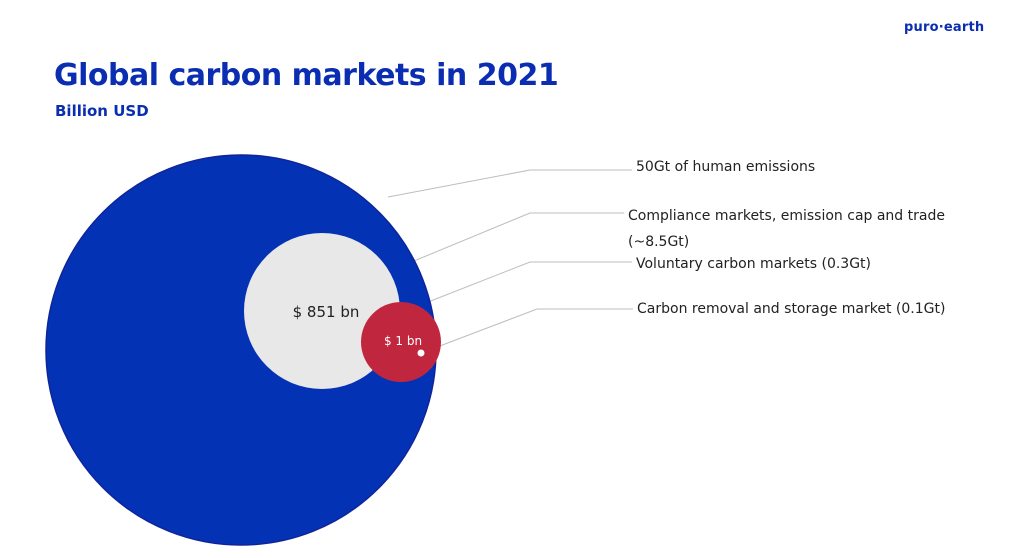 Image resolution: width=1024 pixels, height=558 pixels. What do you see at coordinates (753, 264) in the screenshot?
I see `voluntary-label: Voluntary carbon markets (0.3Gt)` at bounding box center [753, 264].